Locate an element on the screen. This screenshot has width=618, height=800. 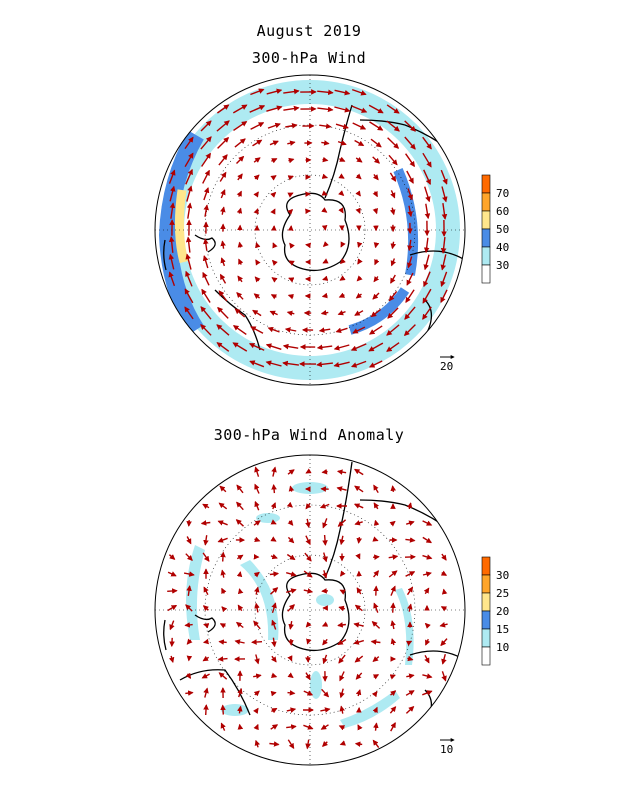
top-colorbar-tick: 70 is located at coordinates (502, 193).